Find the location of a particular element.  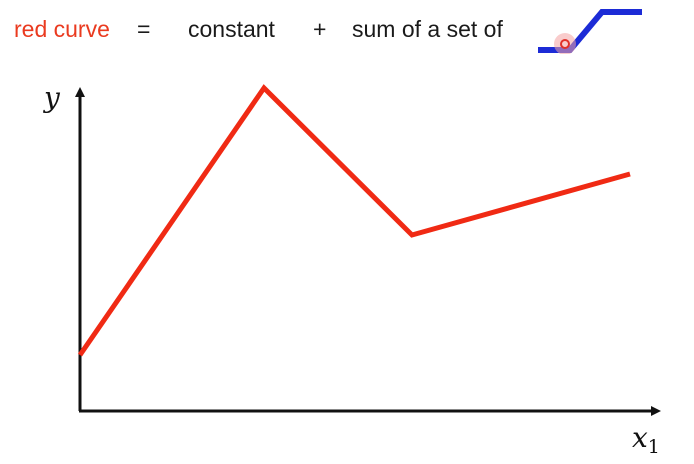

constant-label: constant is located at coordinates (231, 29).